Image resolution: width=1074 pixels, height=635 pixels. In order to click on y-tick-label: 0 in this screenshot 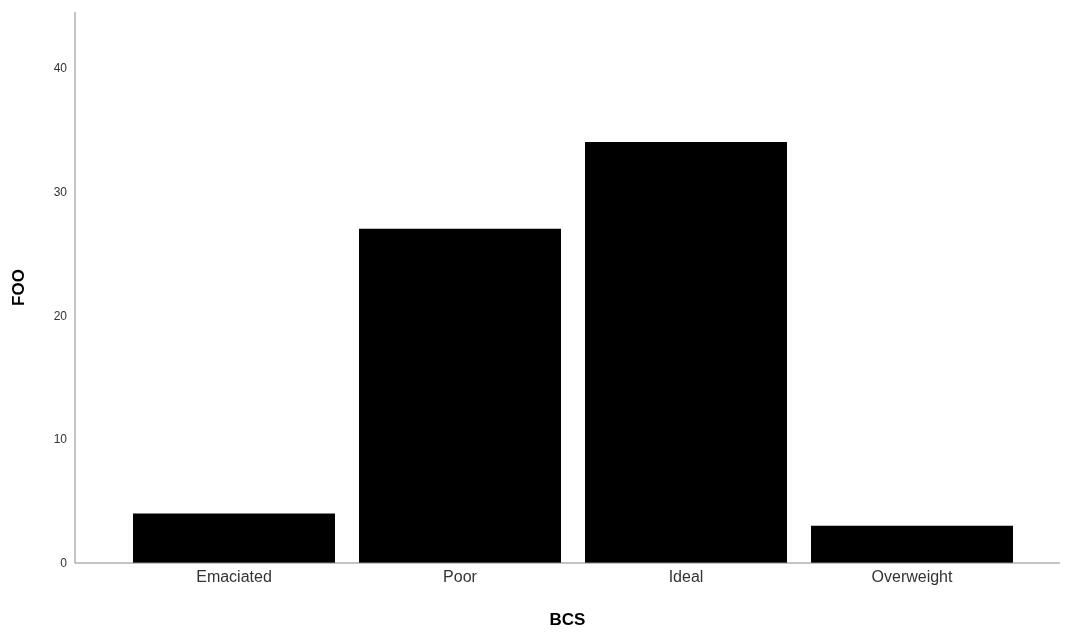, I will do `click(64, 563)`.